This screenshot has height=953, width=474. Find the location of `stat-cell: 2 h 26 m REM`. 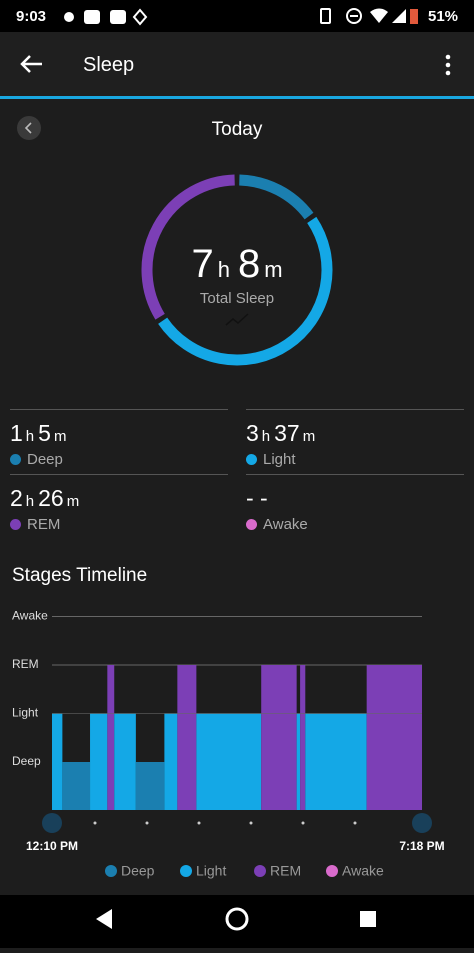

stat-cell: 2 h 26 m REM is located at coordinates (119, 506).